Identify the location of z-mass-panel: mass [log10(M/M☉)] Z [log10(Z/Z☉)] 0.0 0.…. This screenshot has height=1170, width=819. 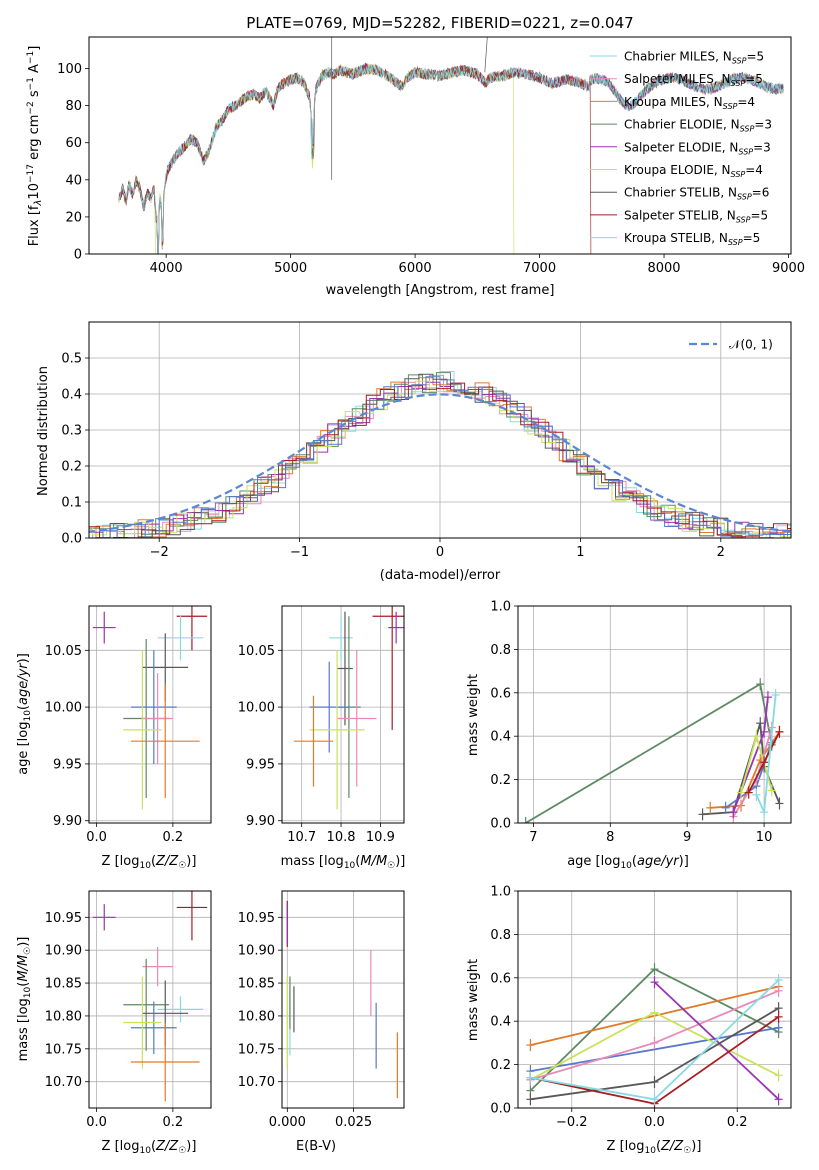
(114, 1023).